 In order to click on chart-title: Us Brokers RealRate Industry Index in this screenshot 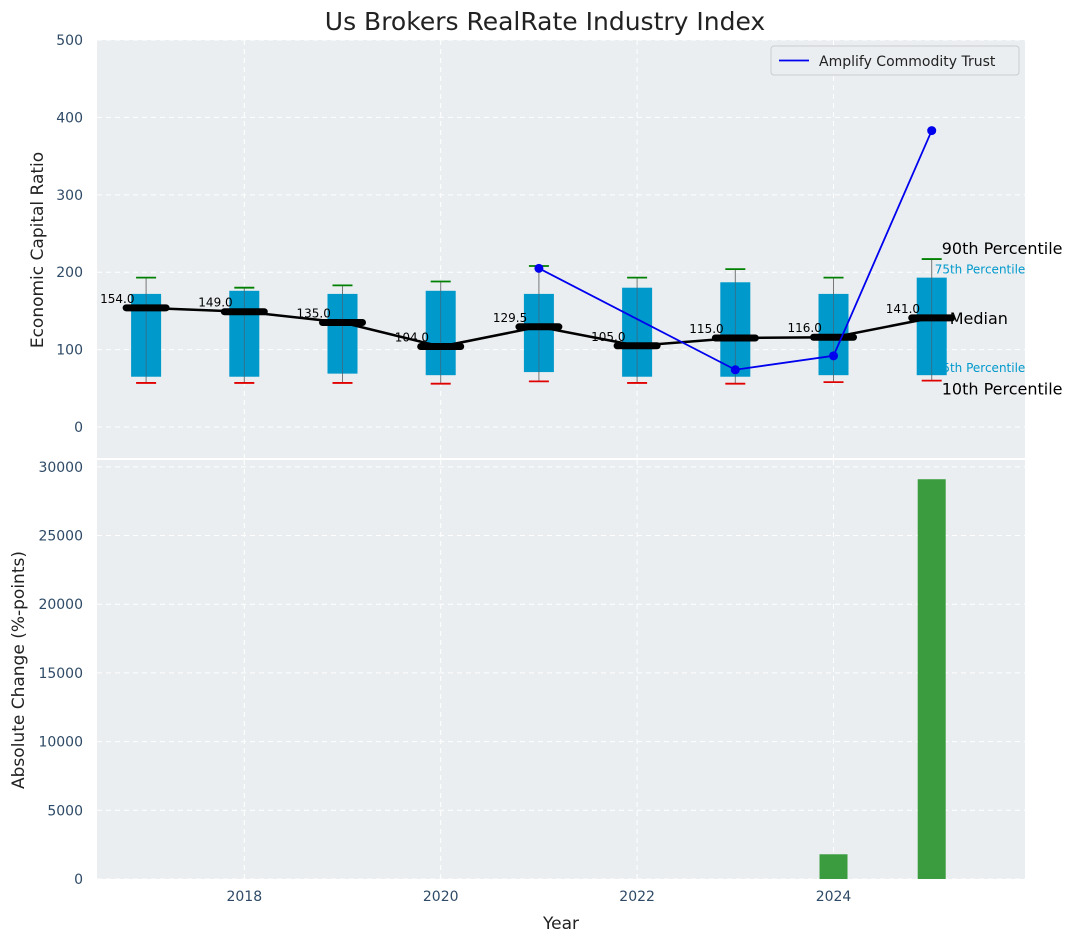, I will do `click(545, 21)`.